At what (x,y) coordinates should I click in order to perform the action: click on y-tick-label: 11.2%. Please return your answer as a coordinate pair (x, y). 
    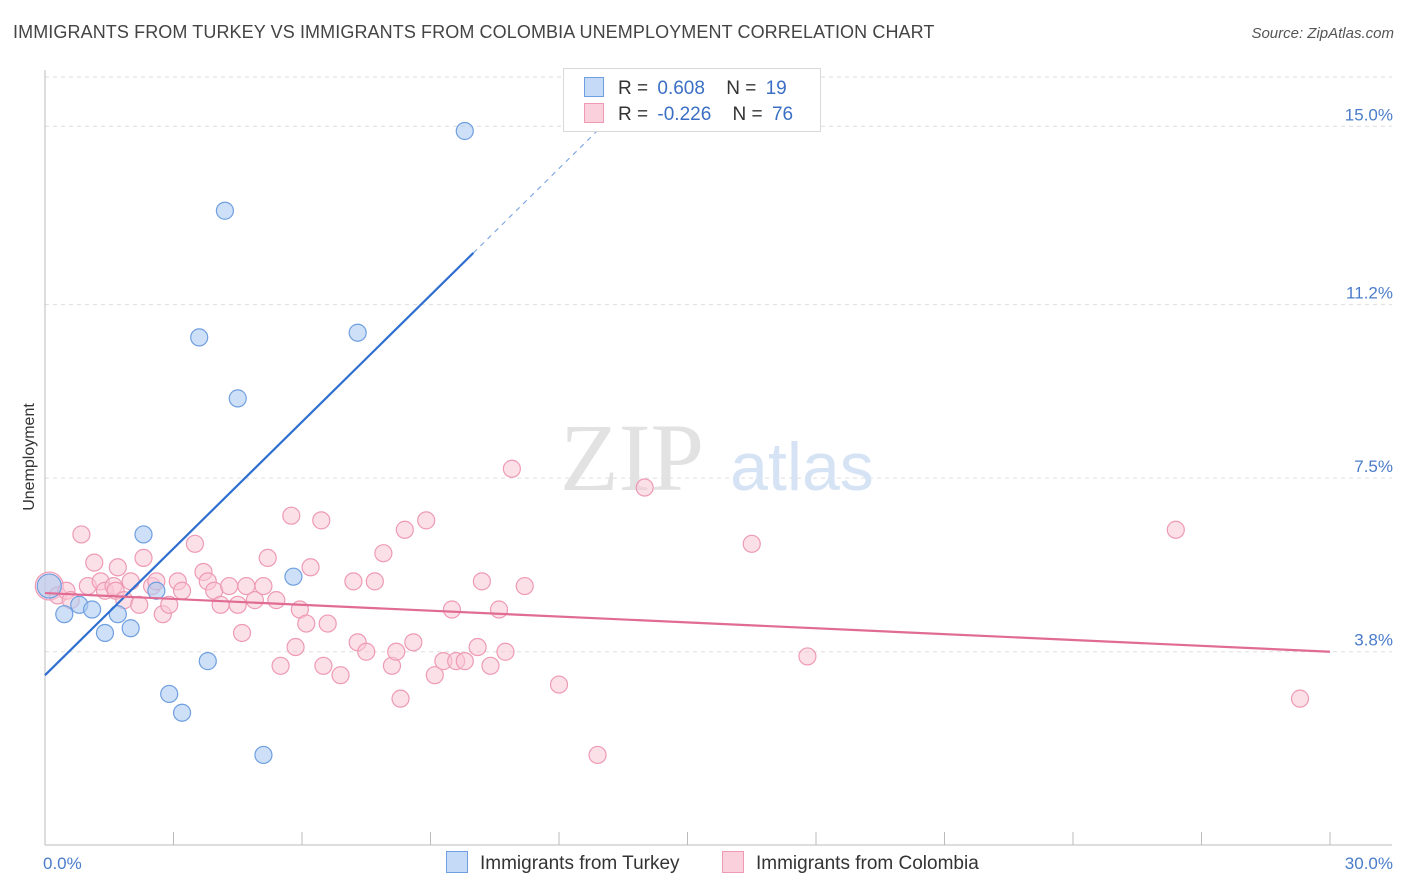
    Looking at the image, I should click on (1369, 293).